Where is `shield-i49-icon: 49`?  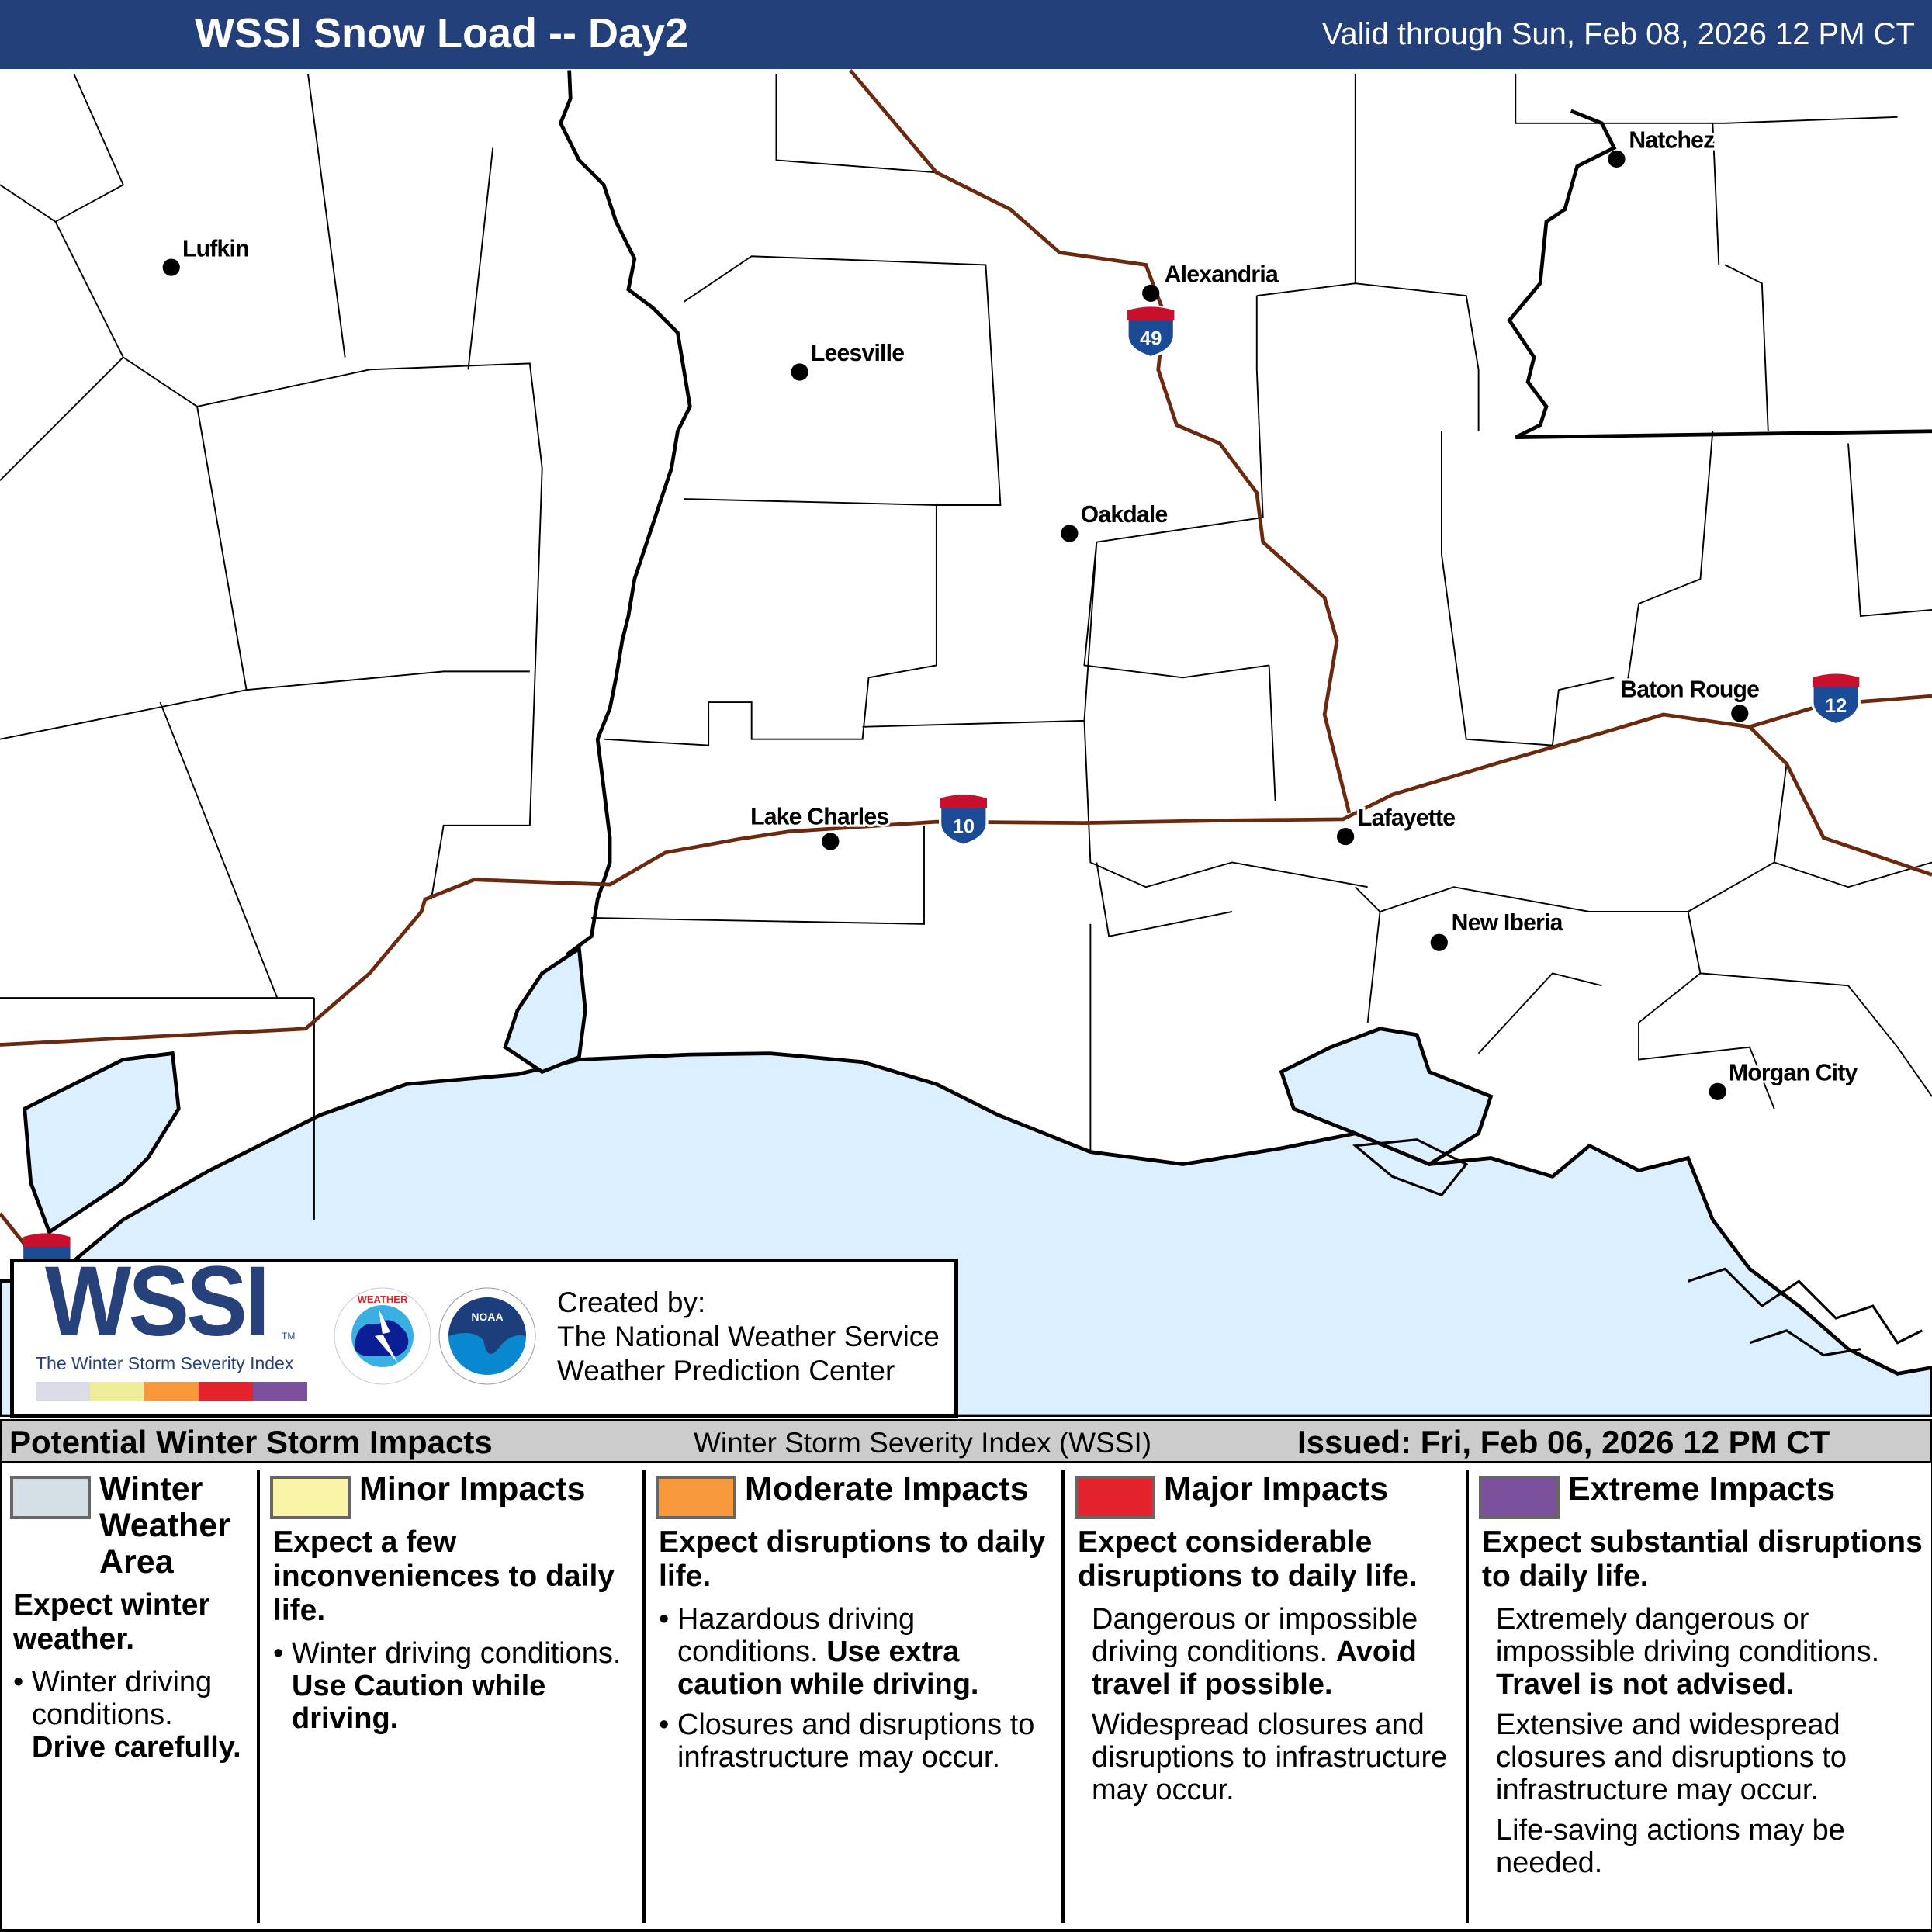
shield-i49-icon: 49 is located at coordinates (1150, 332).